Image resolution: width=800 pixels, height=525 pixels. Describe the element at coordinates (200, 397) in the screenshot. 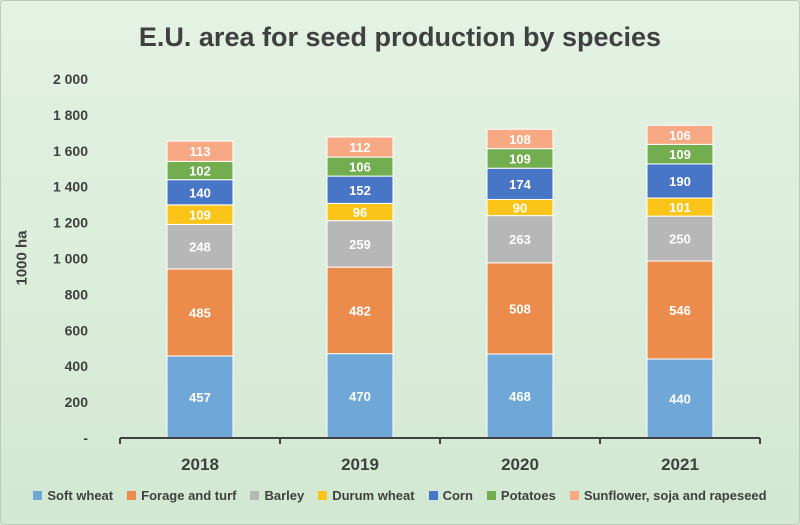

I see `data-label: 457` at that location.